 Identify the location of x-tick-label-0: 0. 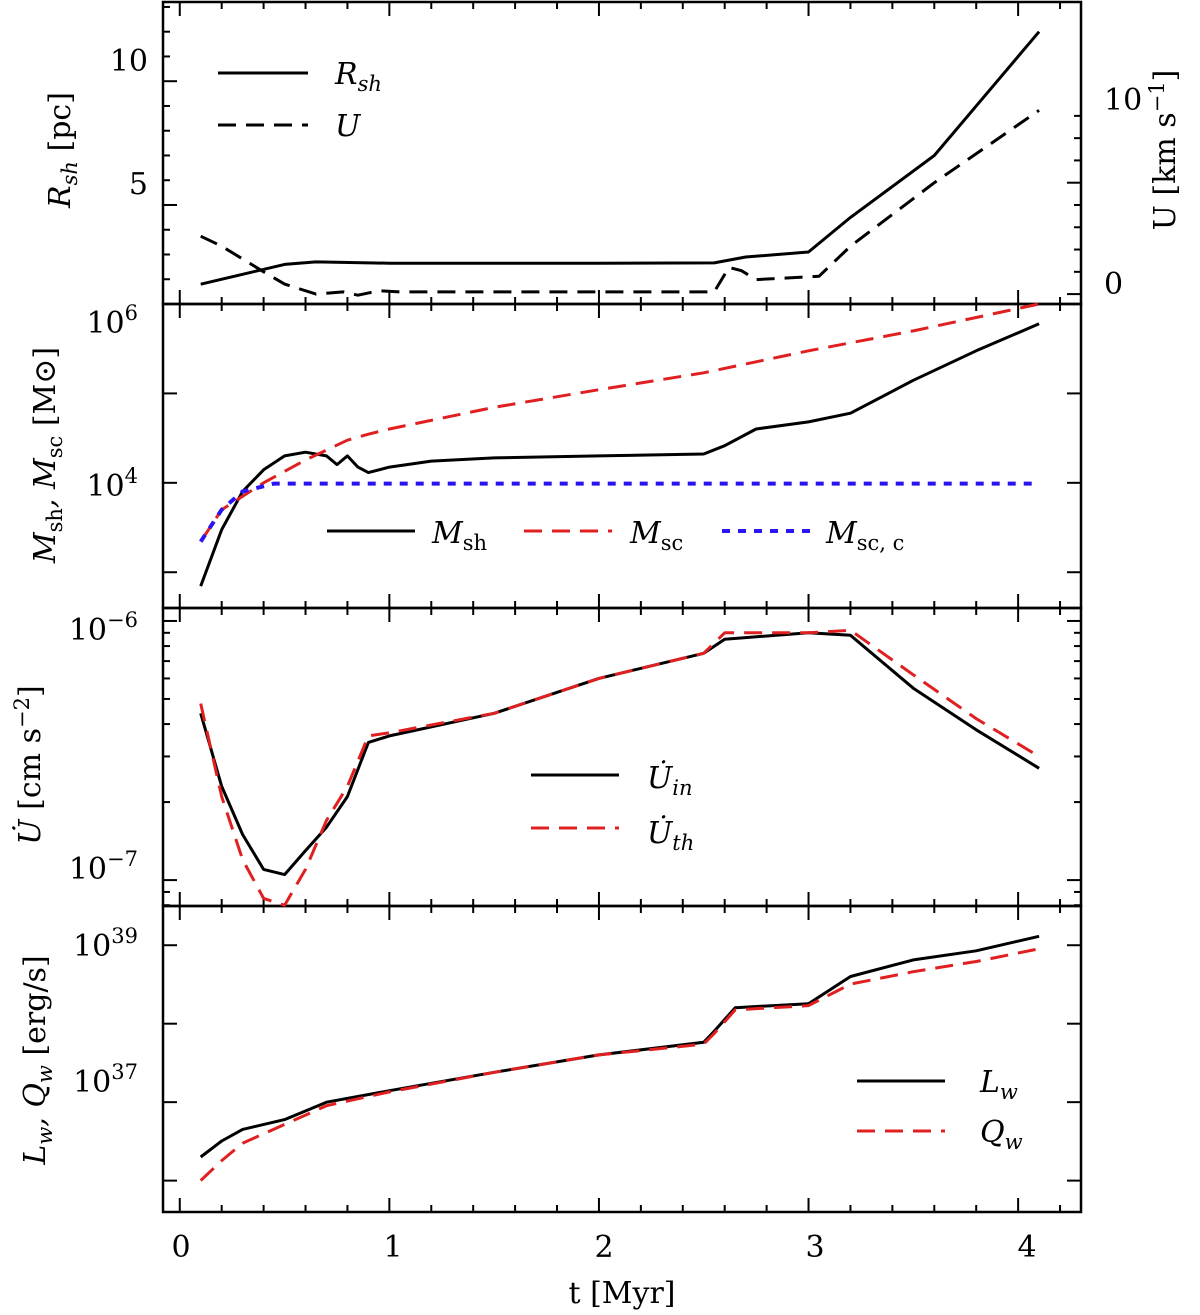
(180, 1247).